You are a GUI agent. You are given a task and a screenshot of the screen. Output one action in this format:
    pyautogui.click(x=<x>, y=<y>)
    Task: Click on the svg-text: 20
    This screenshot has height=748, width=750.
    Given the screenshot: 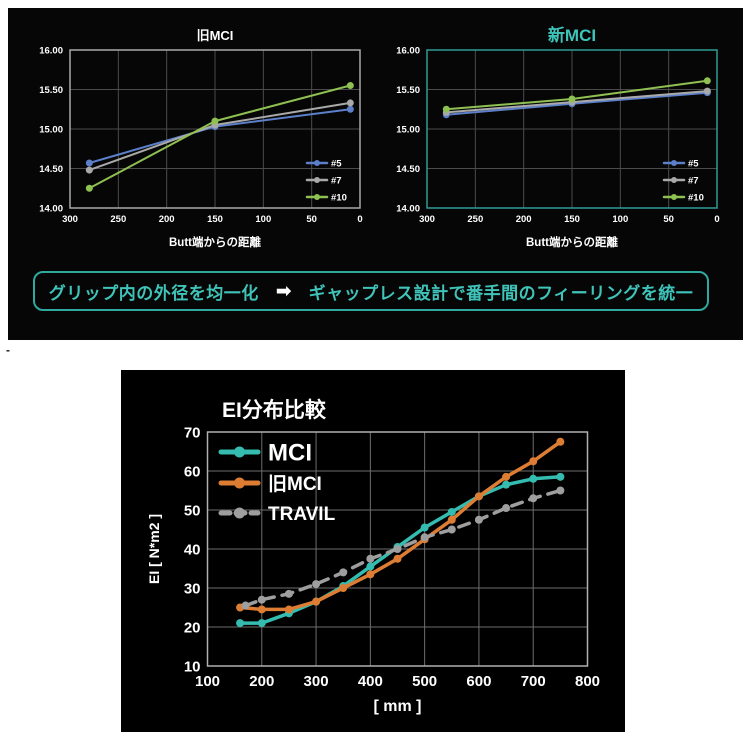 What is the action you would take?
    pyautogui.click(x=192, y=627)
    